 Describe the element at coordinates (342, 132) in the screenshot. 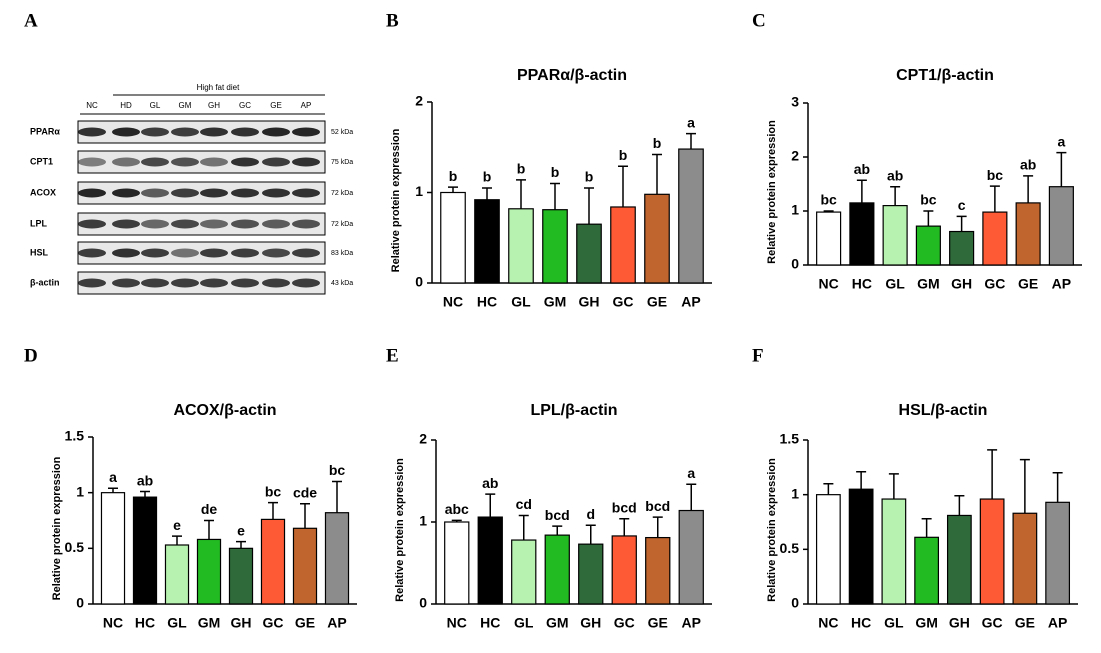

I see `size-label: 52 kDa` at that location.